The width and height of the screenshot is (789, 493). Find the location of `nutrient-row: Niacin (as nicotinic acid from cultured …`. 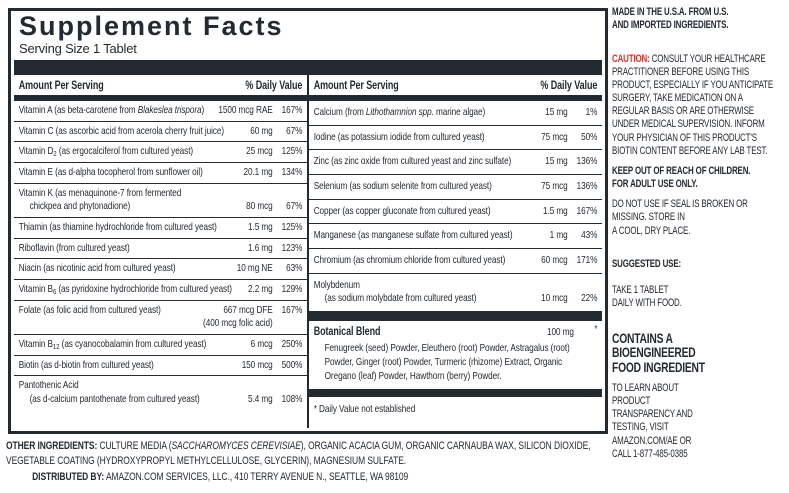

nutrient-row: Niacin (as nicotinic acid from cultured … is located at coordinates (160, 270).